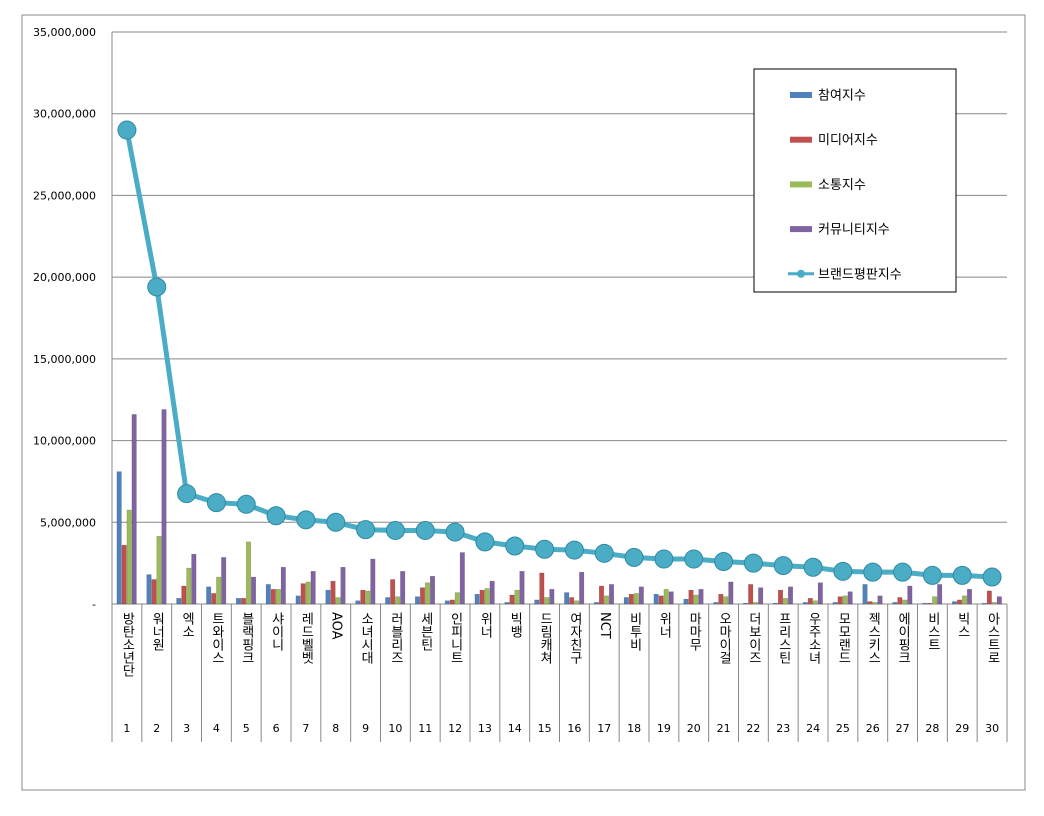 The image size is (1044, 816). I want to click on y-tick-label: 5,000,000, so click(68, 522).